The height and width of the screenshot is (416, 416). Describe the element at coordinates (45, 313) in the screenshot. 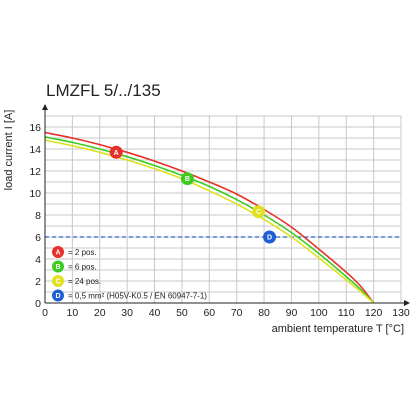

I see `x-tick-label: 0` at that location.